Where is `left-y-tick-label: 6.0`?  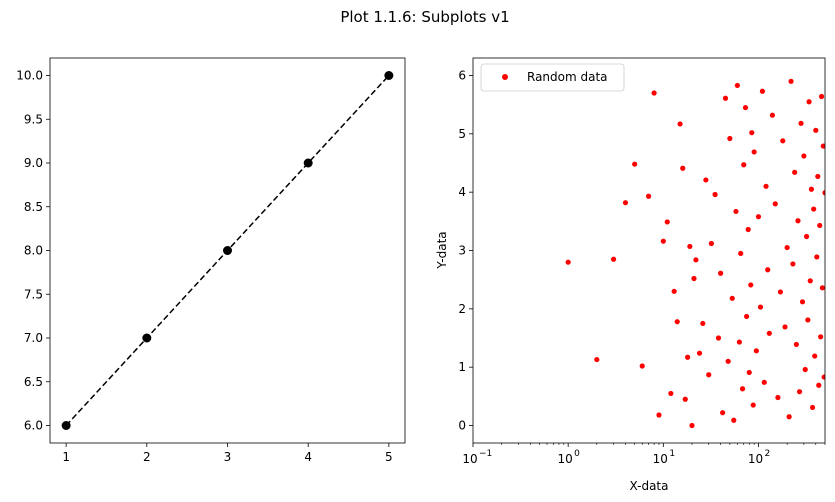
left-y-tick-label: 6.0 is located at coordinates (33, 426).